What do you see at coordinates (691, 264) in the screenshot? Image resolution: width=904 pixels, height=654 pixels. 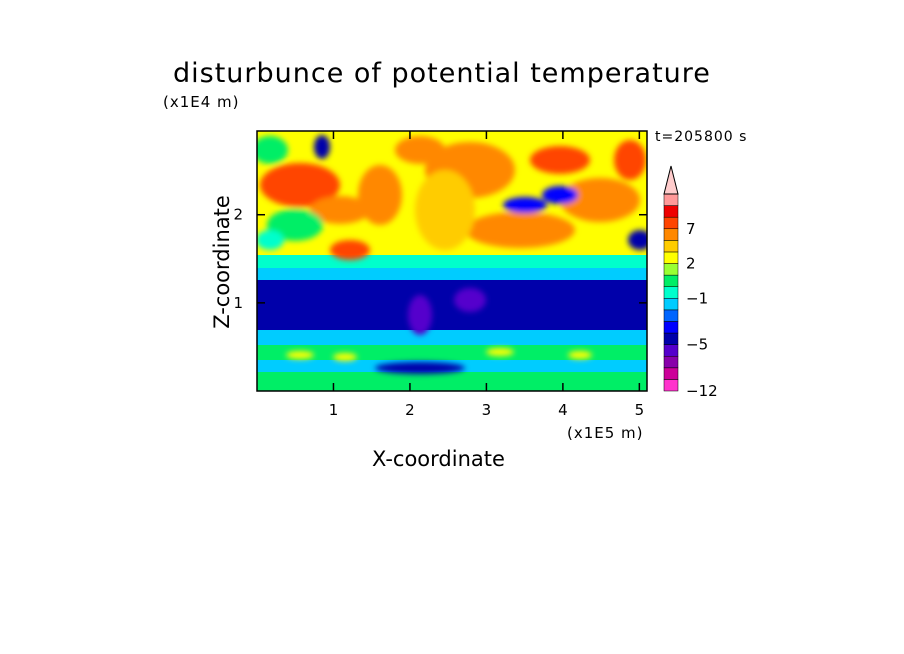 I see `colorbar-tick-label: 2` at bounding box center [691, 264].